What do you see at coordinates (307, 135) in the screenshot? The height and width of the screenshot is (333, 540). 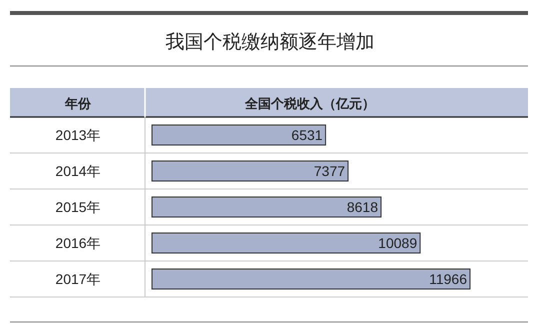 I see `data-label: 6531` at bounding box center [307, 135].